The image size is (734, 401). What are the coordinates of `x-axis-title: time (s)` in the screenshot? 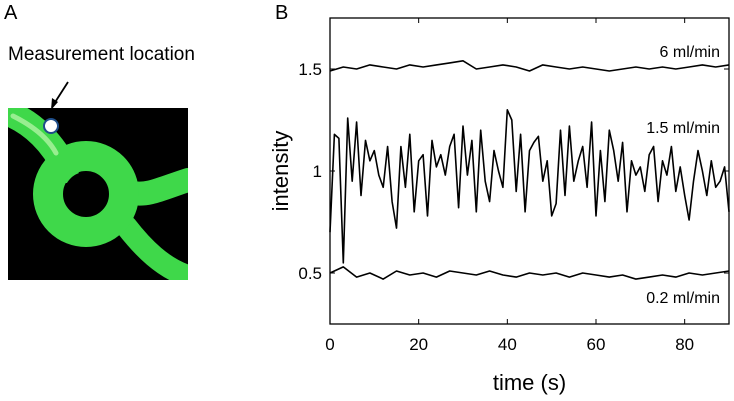 It's located at (529, 382).